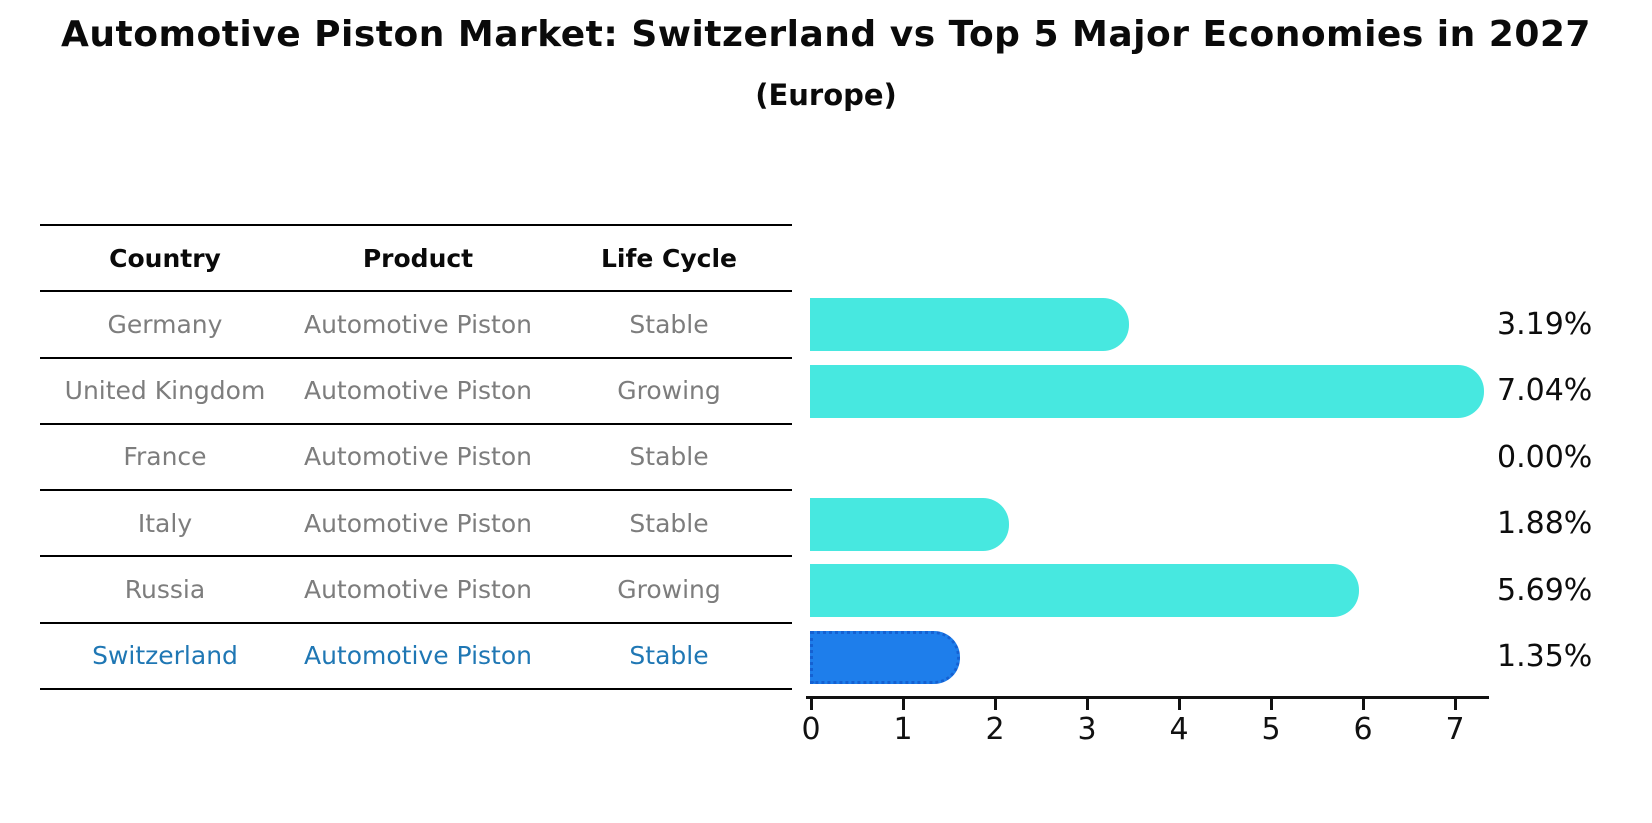  I want to click on value-label-russia: 5.69%, so click(1545, 590).